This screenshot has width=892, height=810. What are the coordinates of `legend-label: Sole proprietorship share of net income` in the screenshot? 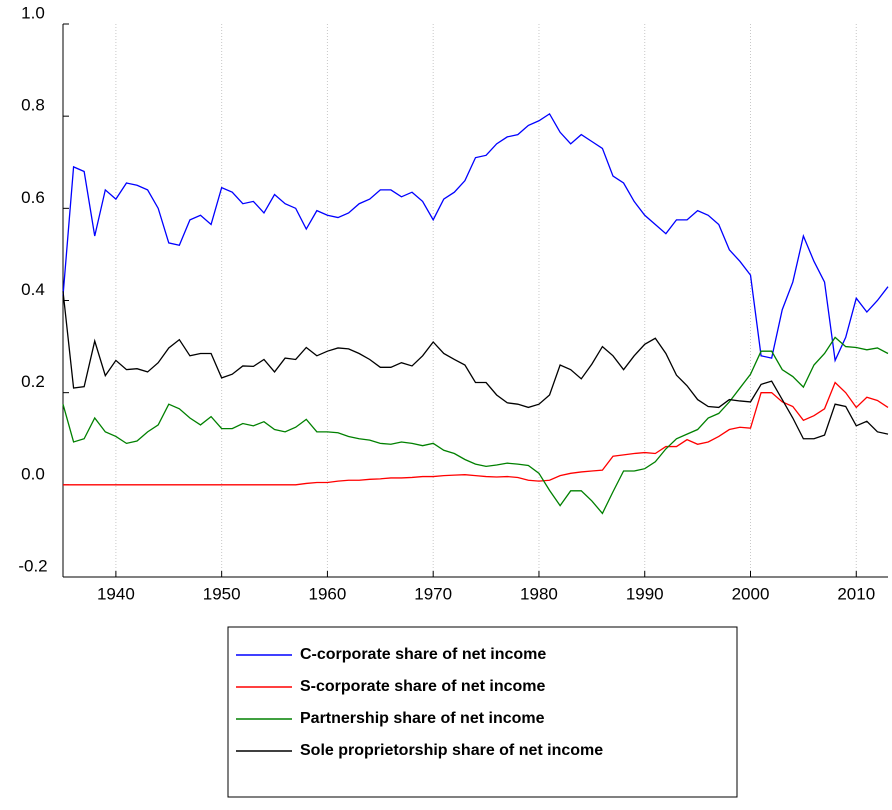 It's located at (451, 750).